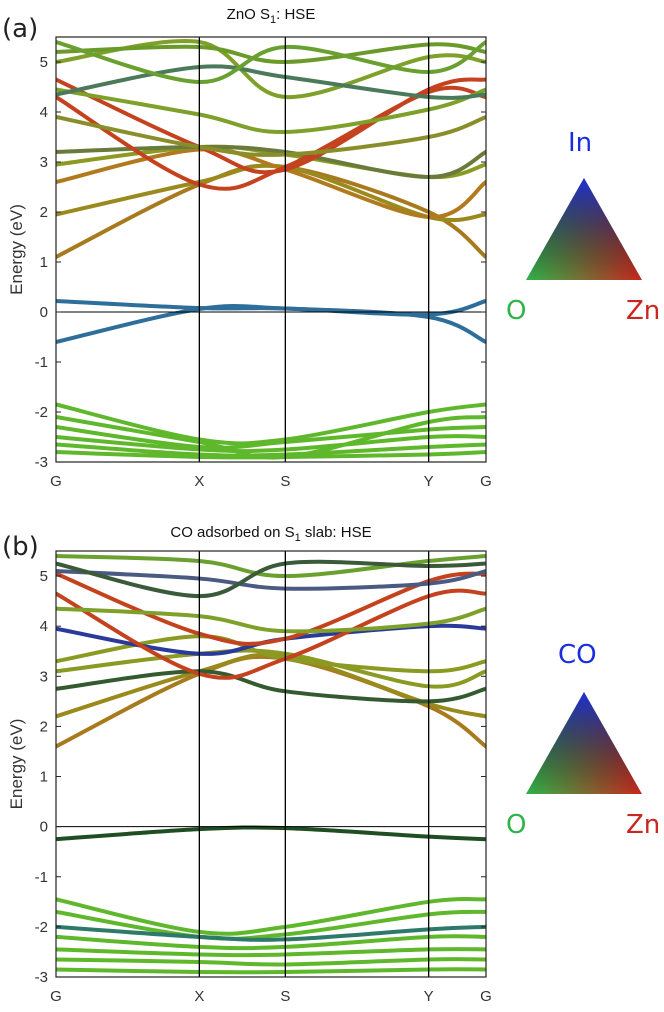 This screenshot has width=664, height=1012. I want to click on panel-b-letter: (b), so click(20, 547).